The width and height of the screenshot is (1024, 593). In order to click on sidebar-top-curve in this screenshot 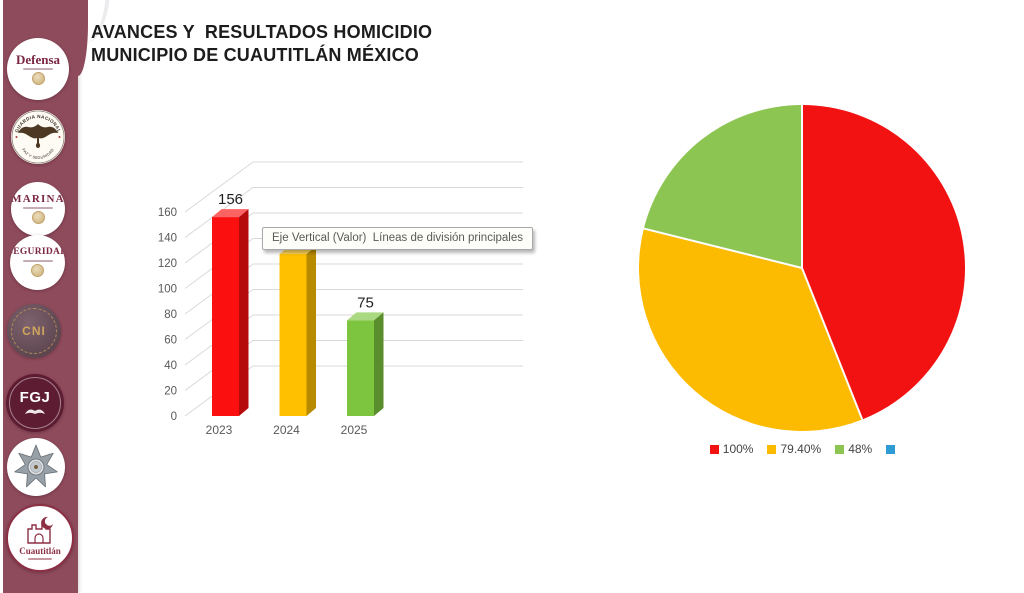, I will do `click(83, 38)`.